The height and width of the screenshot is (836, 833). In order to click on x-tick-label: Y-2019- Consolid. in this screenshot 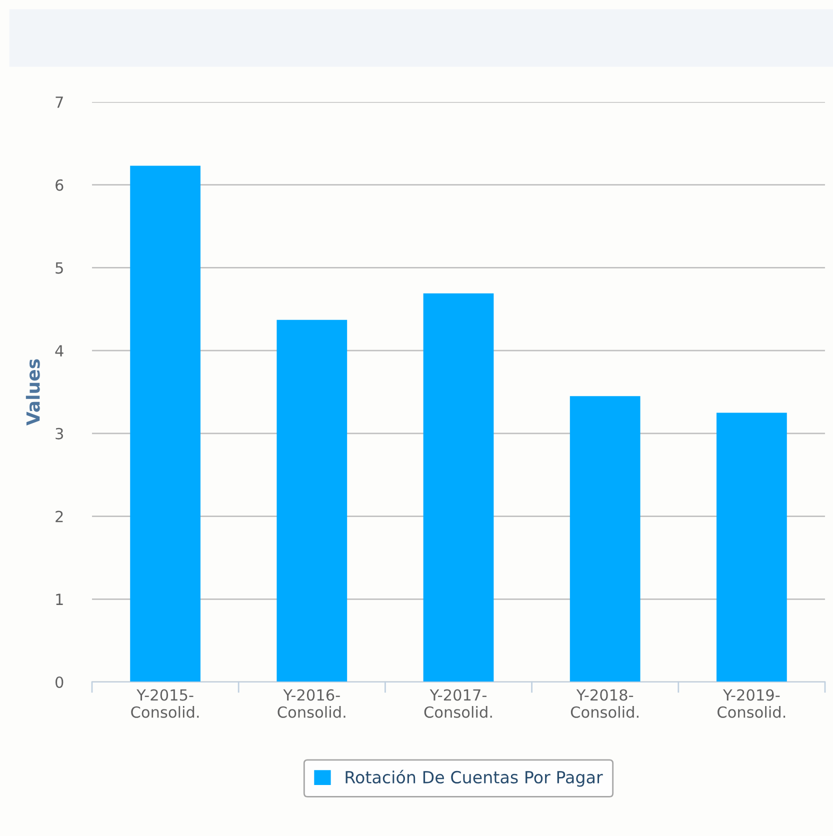, I will do `click(752, 703)`.